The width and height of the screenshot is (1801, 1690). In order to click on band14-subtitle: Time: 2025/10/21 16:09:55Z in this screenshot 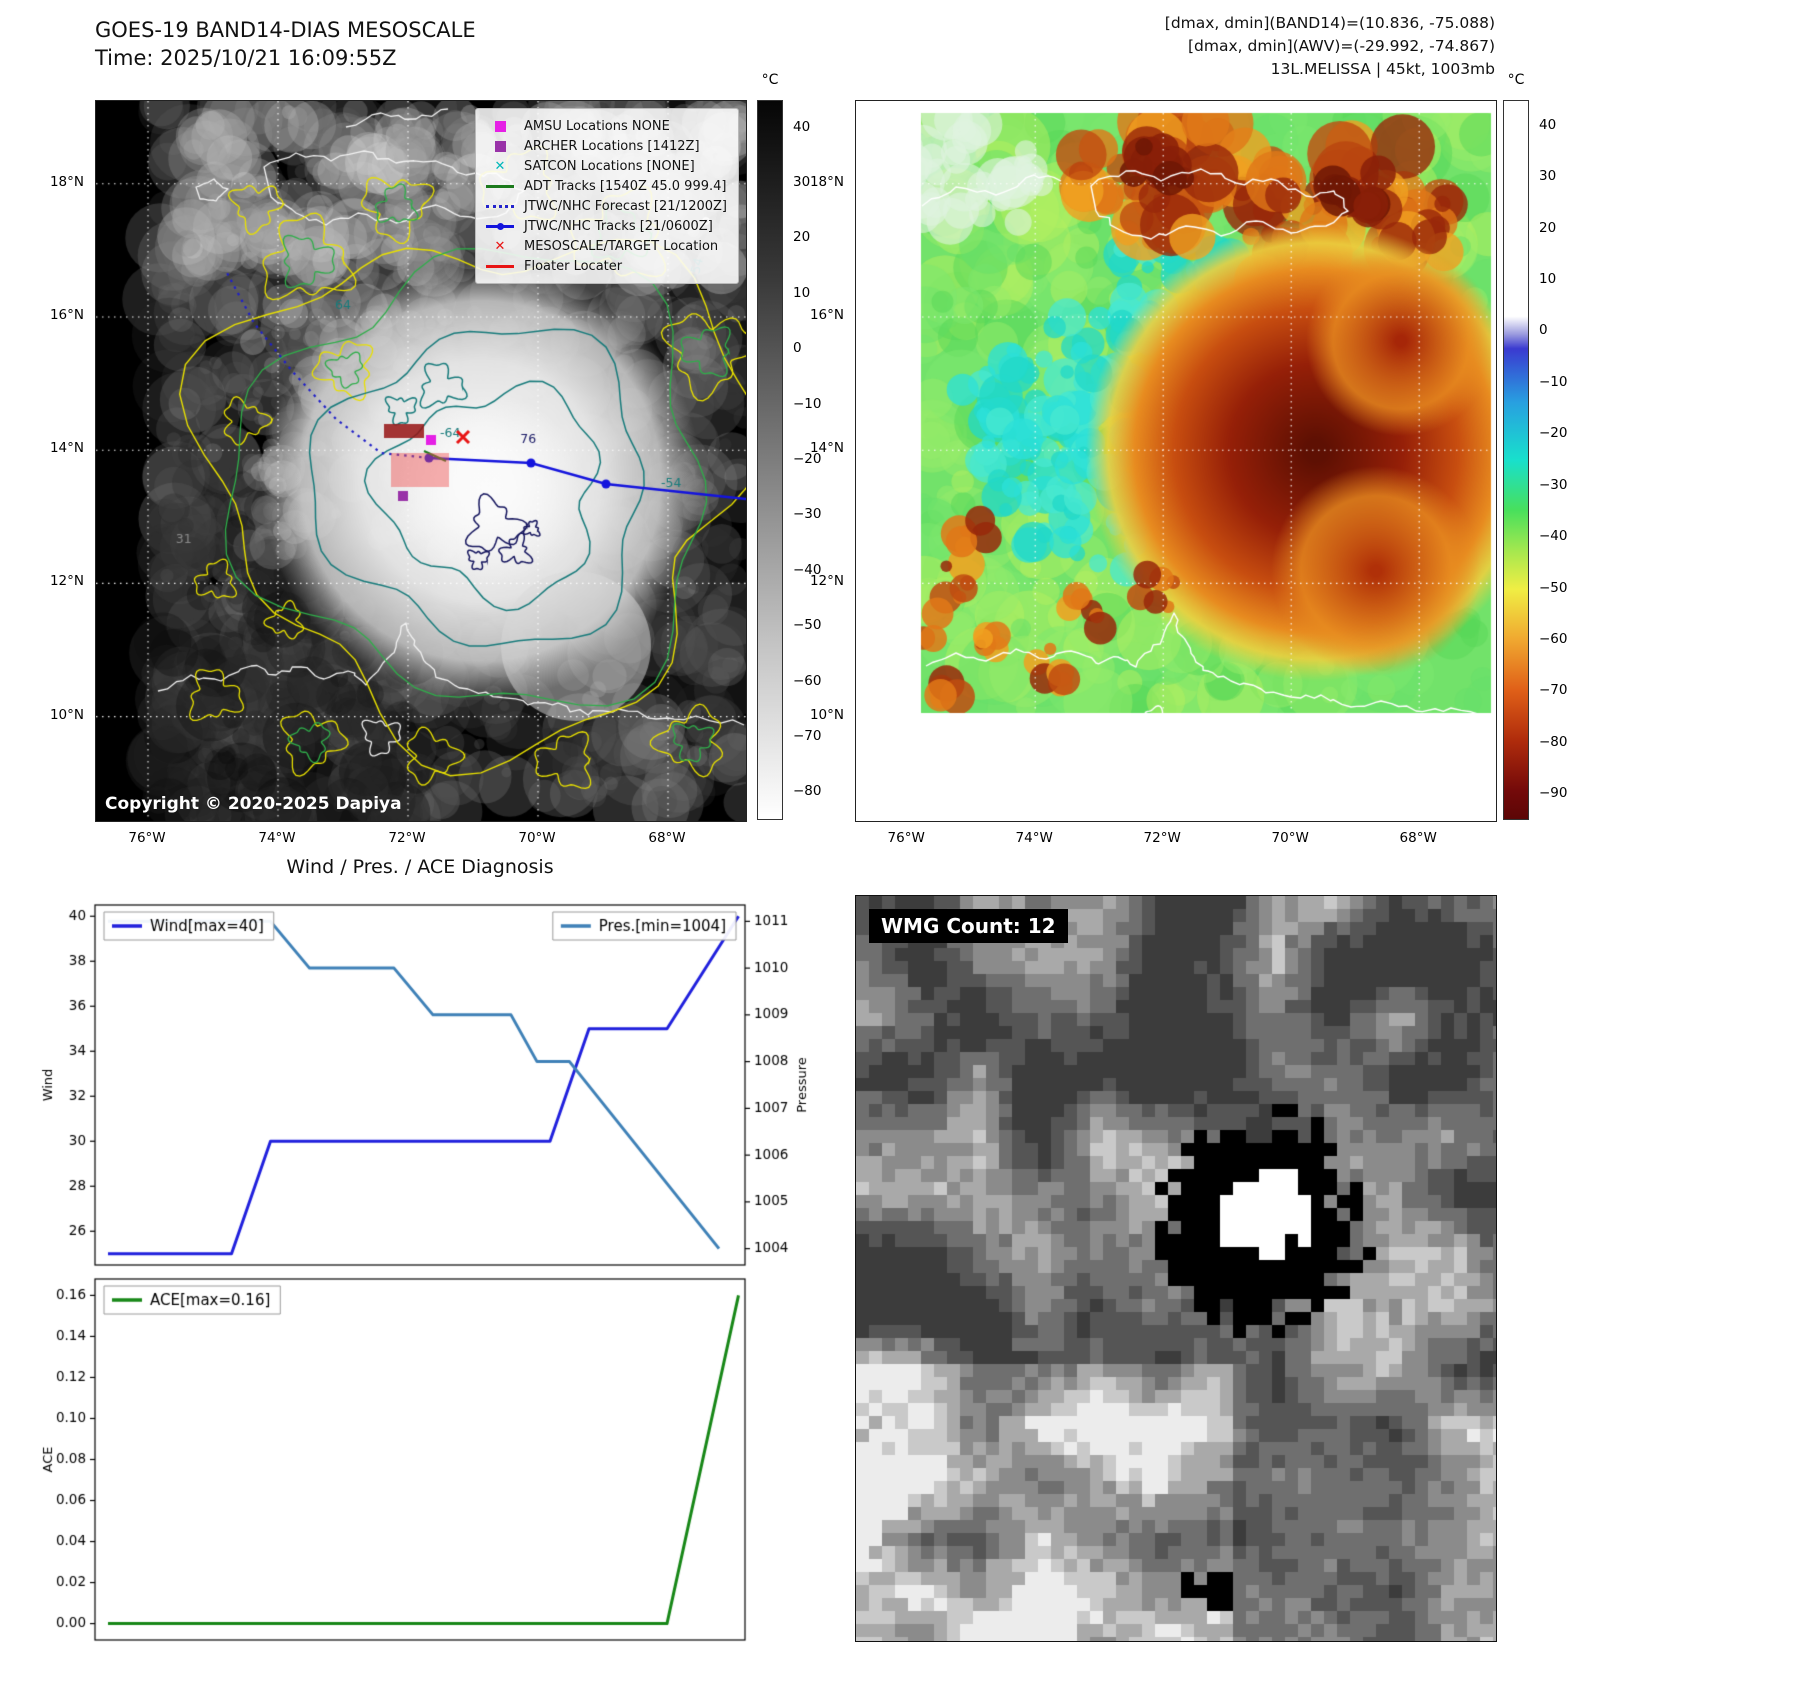, I will do `click(246, 58)`.